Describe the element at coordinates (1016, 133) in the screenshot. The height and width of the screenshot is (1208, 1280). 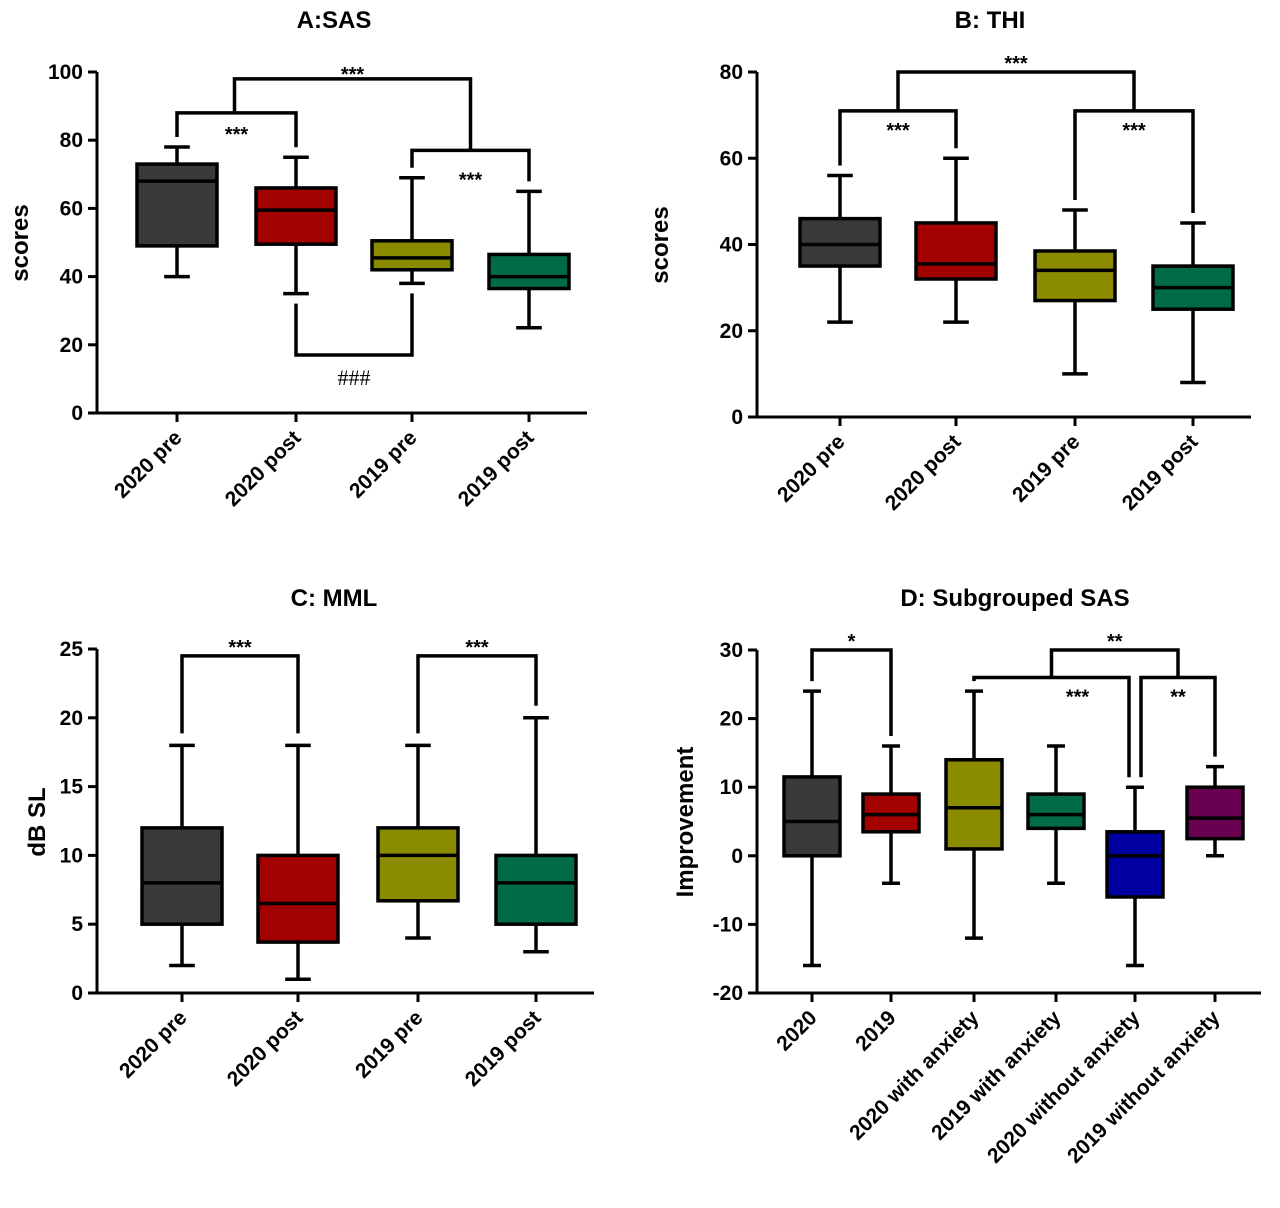
I see `significance-brackets: *** *** ***` at that location.